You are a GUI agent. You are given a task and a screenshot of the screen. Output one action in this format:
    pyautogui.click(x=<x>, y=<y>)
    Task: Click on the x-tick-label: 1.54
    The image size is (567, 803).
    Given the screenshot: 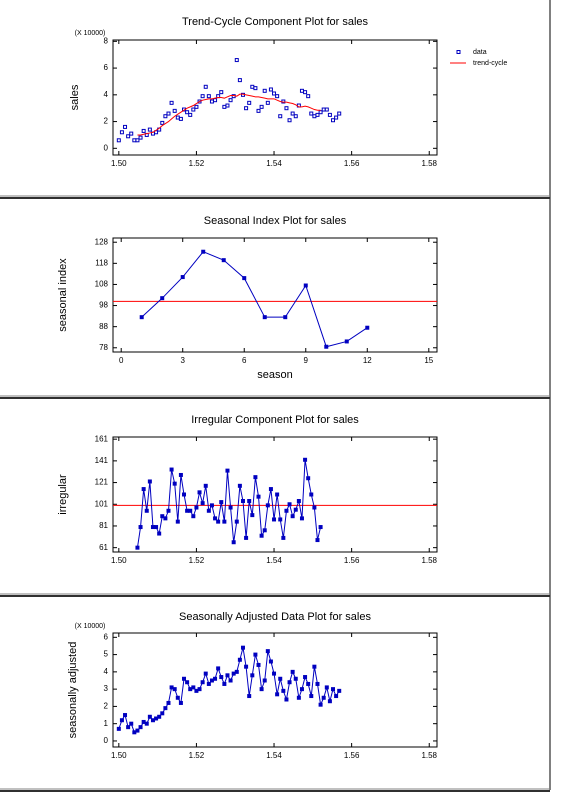 What is the action you would take?
    pyautogui.click(x=274, y=163)
    